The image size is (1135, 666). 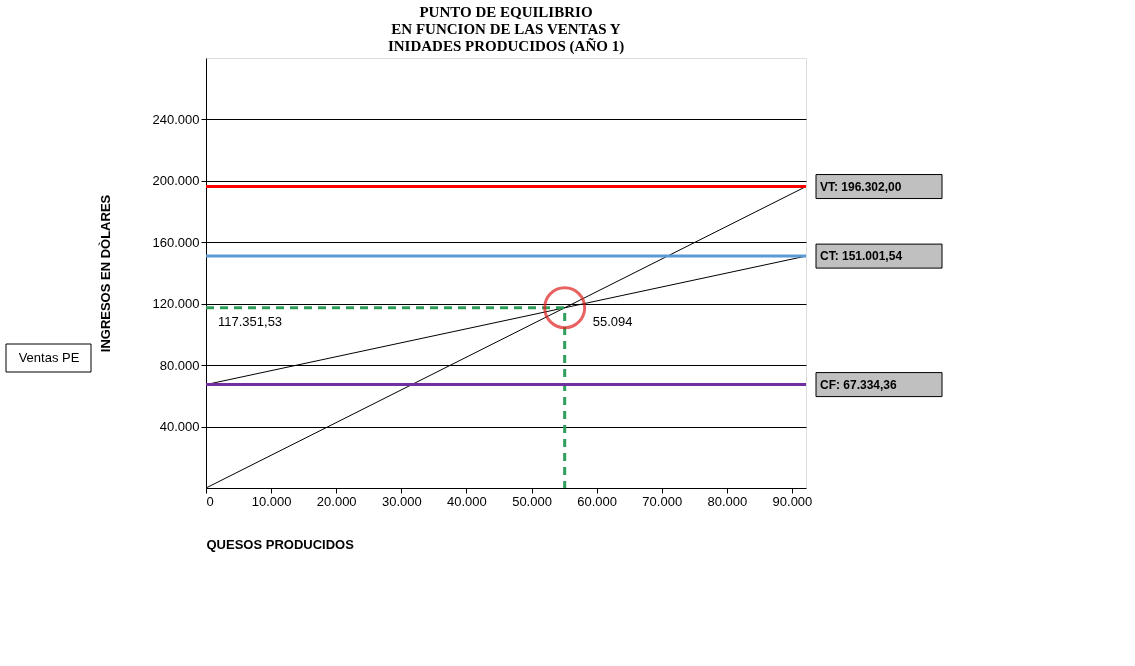 What do you see at coordinates (271, 501) in the screenshot?
I see `x-tick-label: 10.000` at bounding box center [271, 501].